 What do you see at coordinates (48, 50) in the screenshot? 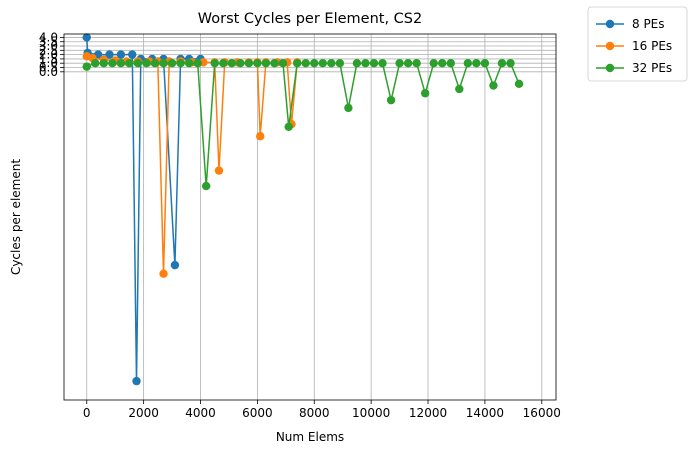
I see `y-tick-label: 2.5` at bounding box center [48, 50].